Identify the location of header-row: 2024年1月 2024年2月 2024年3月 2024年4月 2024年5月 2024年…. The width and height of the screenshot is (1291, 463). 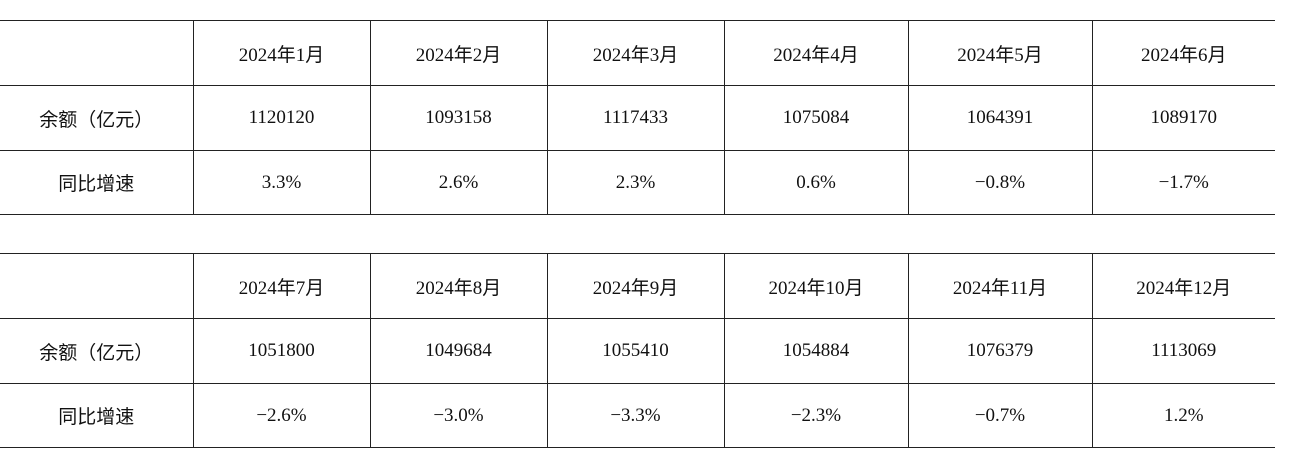
(637, 53).